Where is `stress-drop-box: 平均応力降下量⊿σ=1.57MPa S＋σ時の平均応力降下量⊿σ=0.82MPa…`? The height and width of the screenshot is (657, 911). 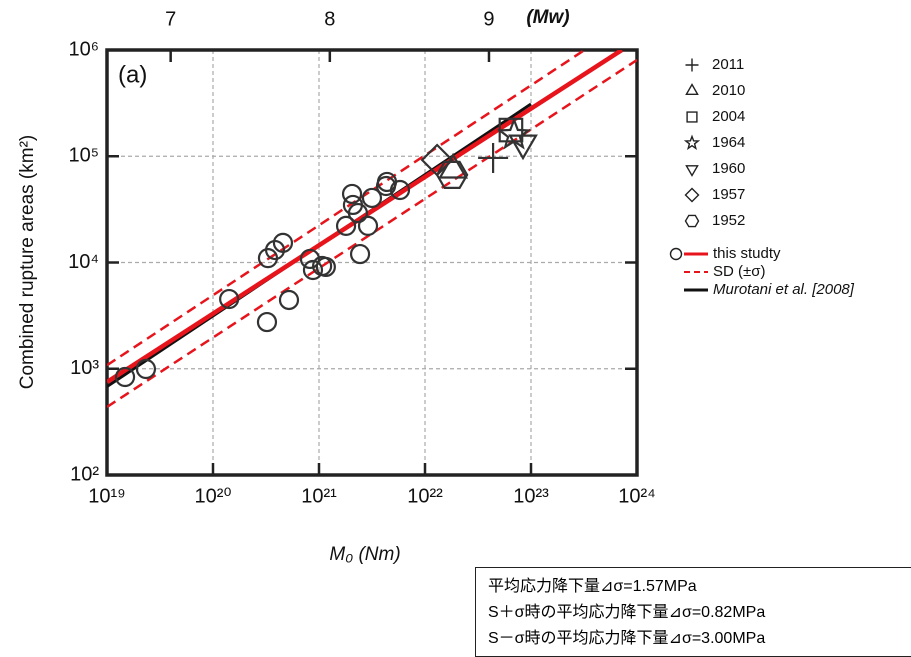
stress-drop-box: 平均応力降下量⊿σ=1.57MPa S＋σ時の平均応力降下量⊿σ=0.82MPa… is located at coordinates (693, 612).